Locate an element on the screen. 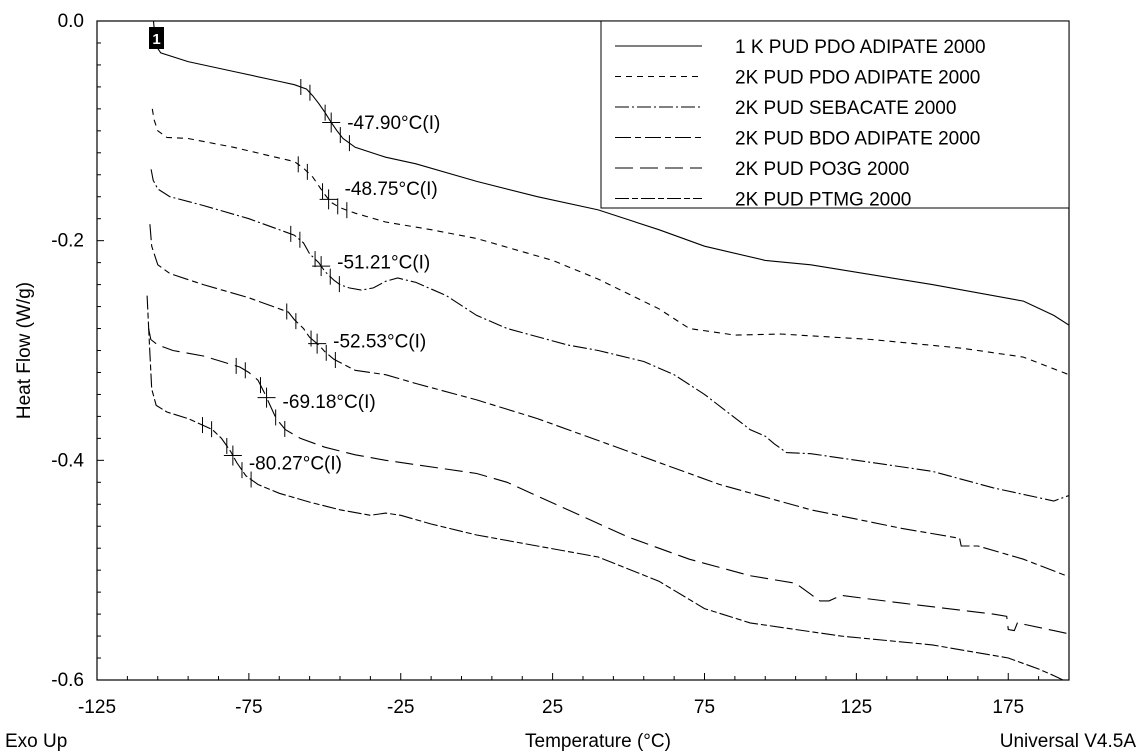 The width and height of the screenshot is (1141, 753). transition-label: -51.21°C(I) is located at coordinates (383, 263).